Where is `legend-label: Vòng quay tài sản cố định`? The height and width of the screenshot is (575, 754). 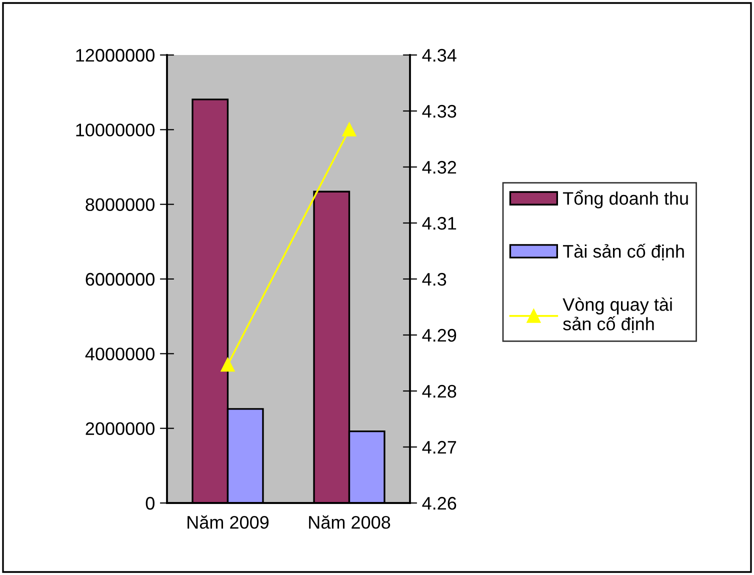
legend-label: Vòng quay tài sản cố định is located at coordinates (617, 315).